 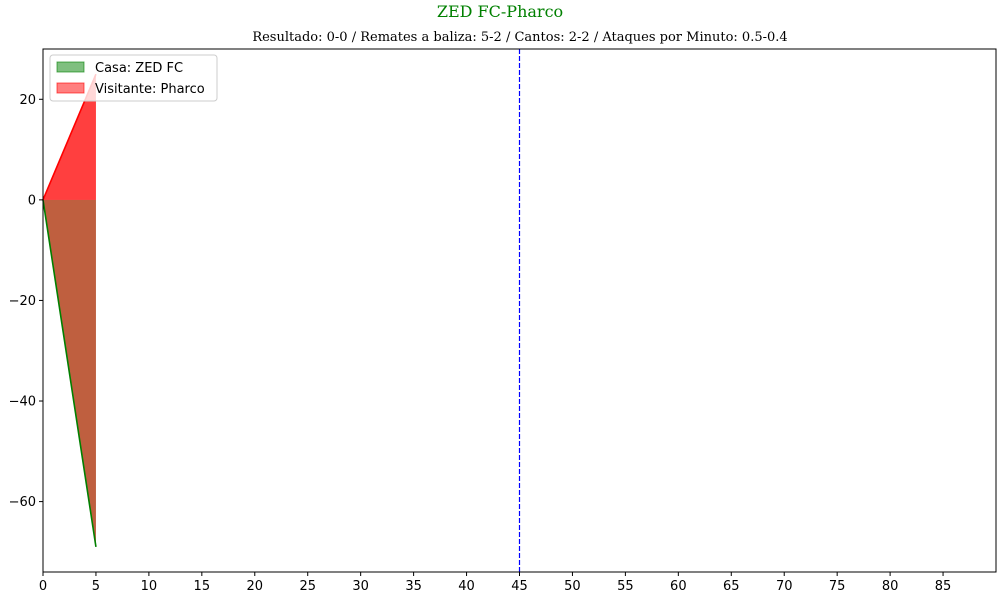 I want to click on x-tick-label-70: 70, so click(x=784, y=586).